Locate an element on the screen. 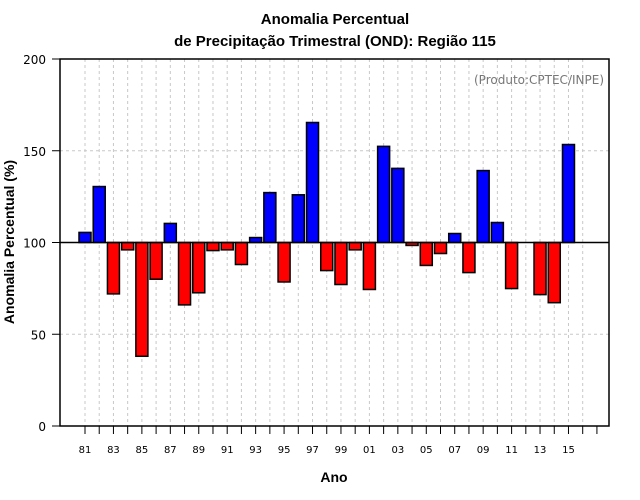  x-tick-label: 07 is located at coordinates (454, 450).